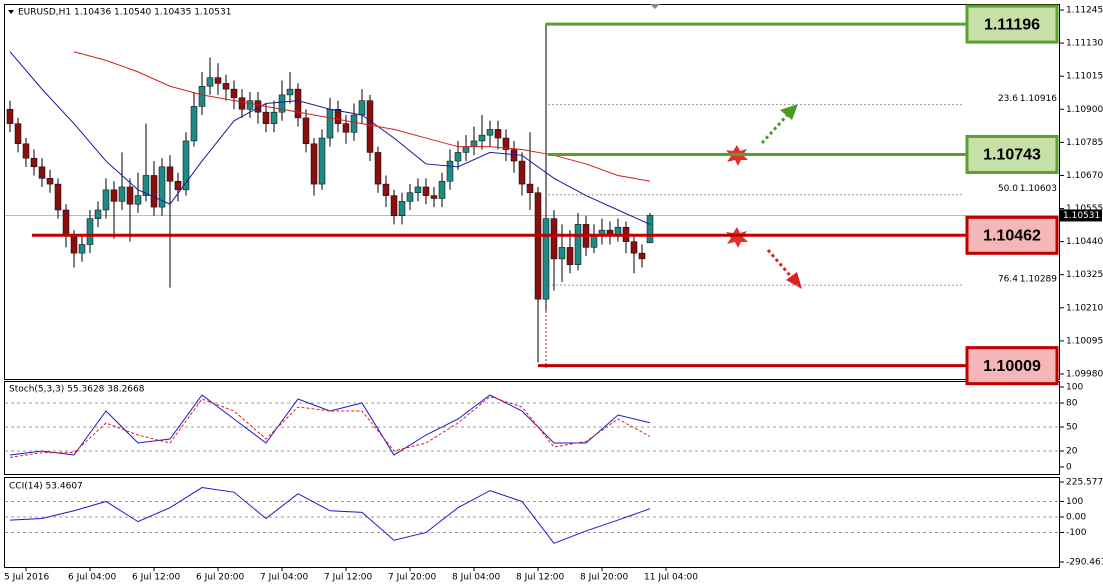 This screenshot has width=1103, height=588. Describe the element at coordinates (1084, 341) in the screenshot. I see `y-tick-label: 1.10095` at that location.